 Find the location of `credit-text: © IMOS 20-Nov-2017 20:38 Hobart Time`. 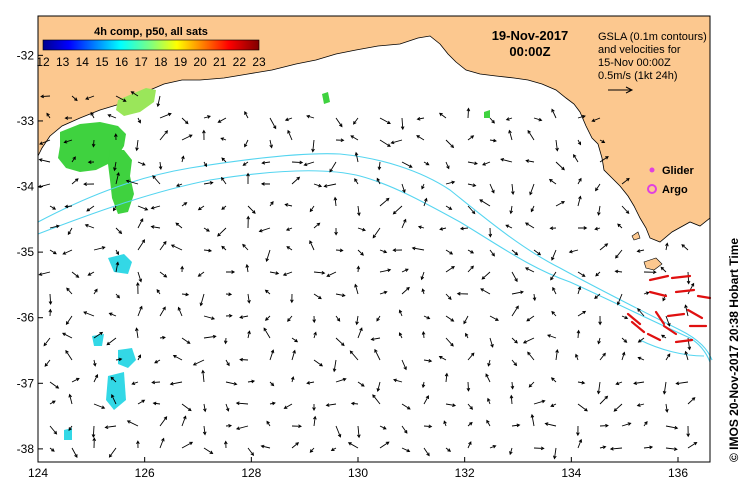

credit-text: © IMOS 20-Nov-2017 20:38 Hobart Time is located at coordinates (734, 350).